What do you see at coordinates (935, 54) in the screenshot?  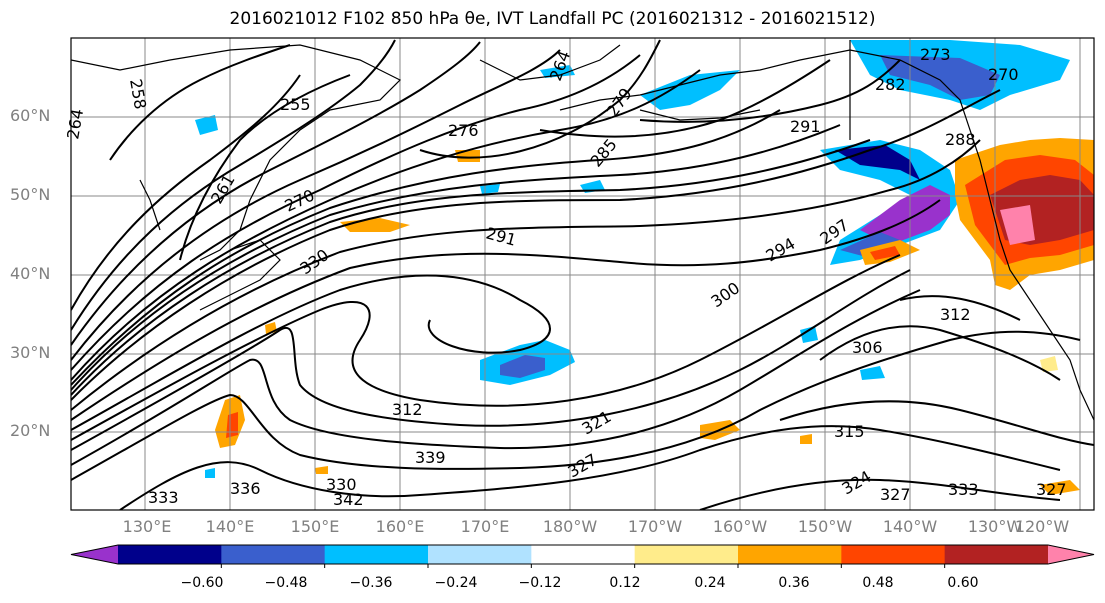 I see `contour-label: 273` at bounding box center [935, 54].